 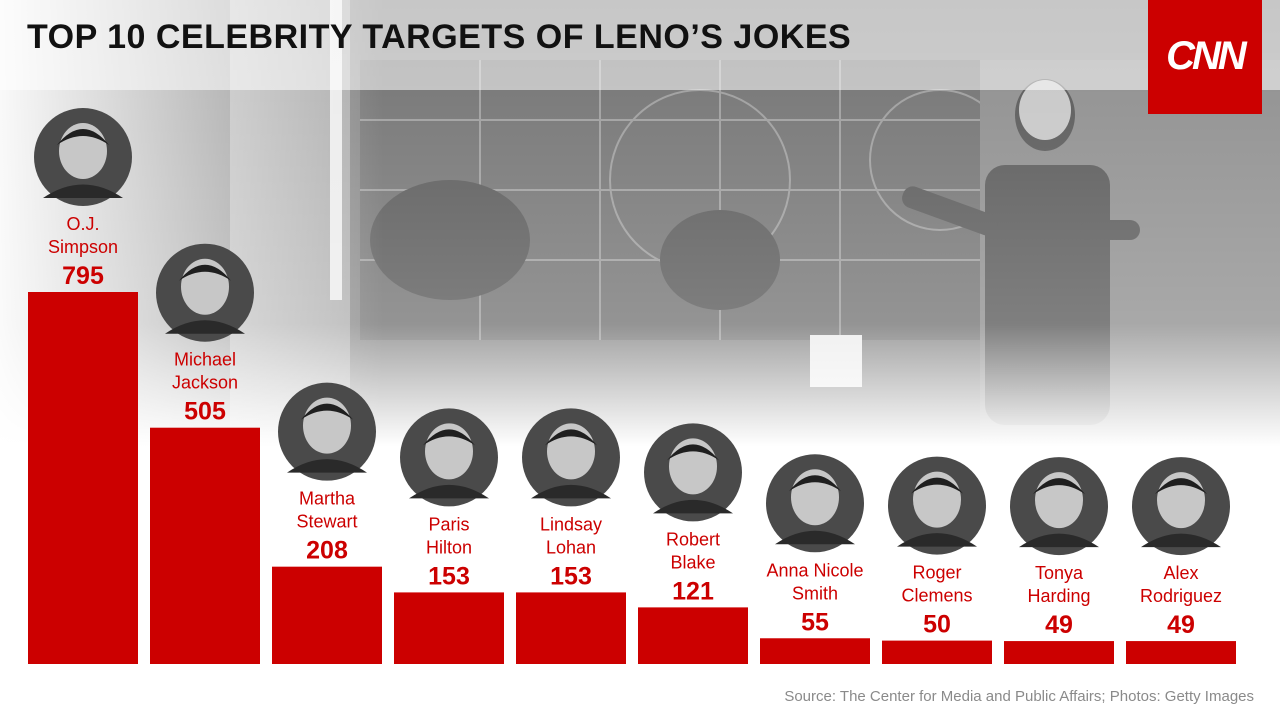 What do you see at coordinates (571, 547) in the screenshot?
I see `category-label-4-line-2: Lohan` at bounding box center [571, 547].